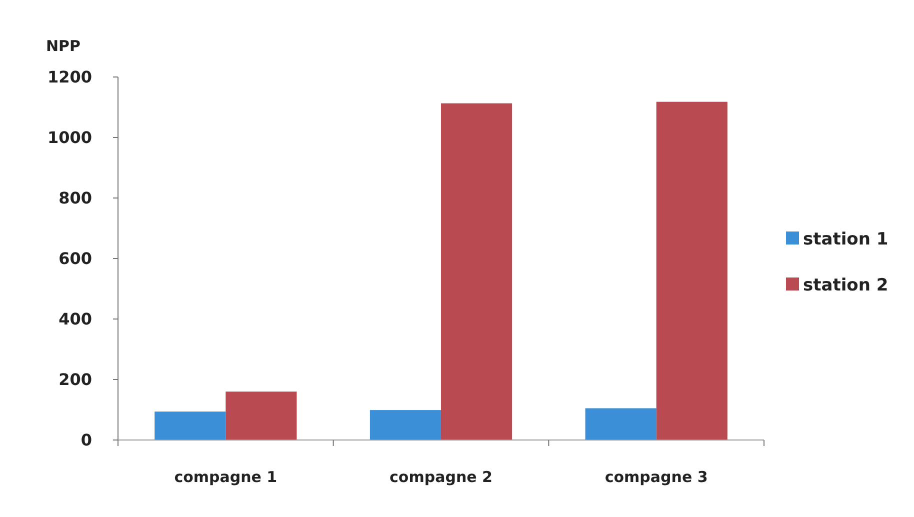  I want to click on y-tick-label: 200, so click(75, 380).